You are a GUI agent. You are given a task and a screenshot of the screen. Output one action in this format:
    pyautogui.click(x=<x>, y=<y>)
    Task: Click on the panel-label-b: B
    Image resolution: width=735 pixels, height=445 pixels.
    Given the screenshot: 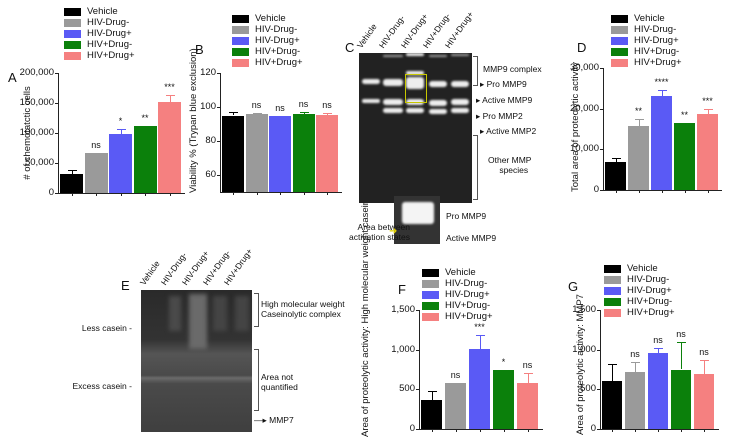 What is the action you would take?
    pyautogui.click(x=199, y=49)
    